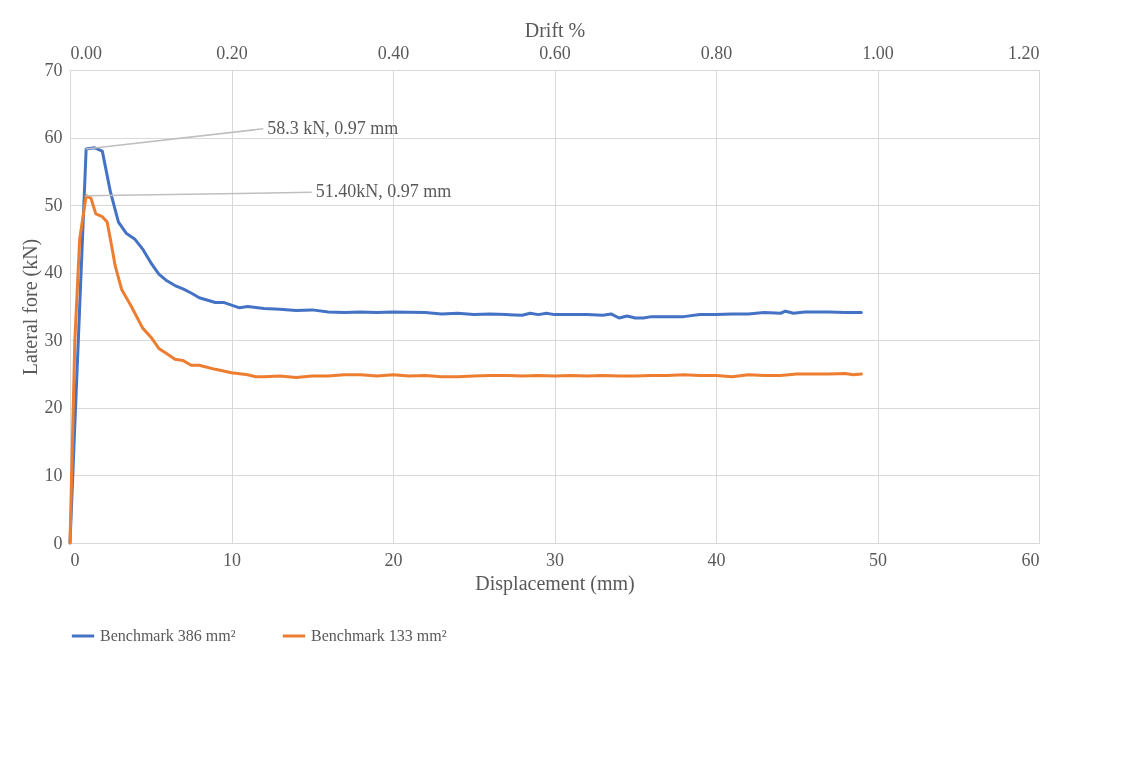 The image size is (1135, 759). What do you see at coordinates (555, 52) in the screenshot?
I see `x2-tick-label: 0.60` at bounding box center [555, 52].